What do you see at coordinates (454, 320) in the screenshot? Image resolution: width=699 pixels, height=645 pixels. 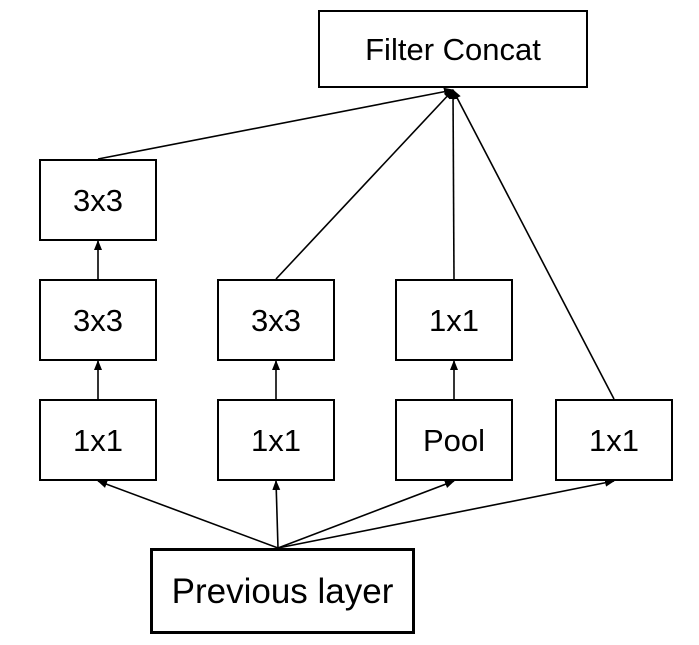 I see `branch3-conv1x1-box: 1x1` at bounding box center [454, 320].